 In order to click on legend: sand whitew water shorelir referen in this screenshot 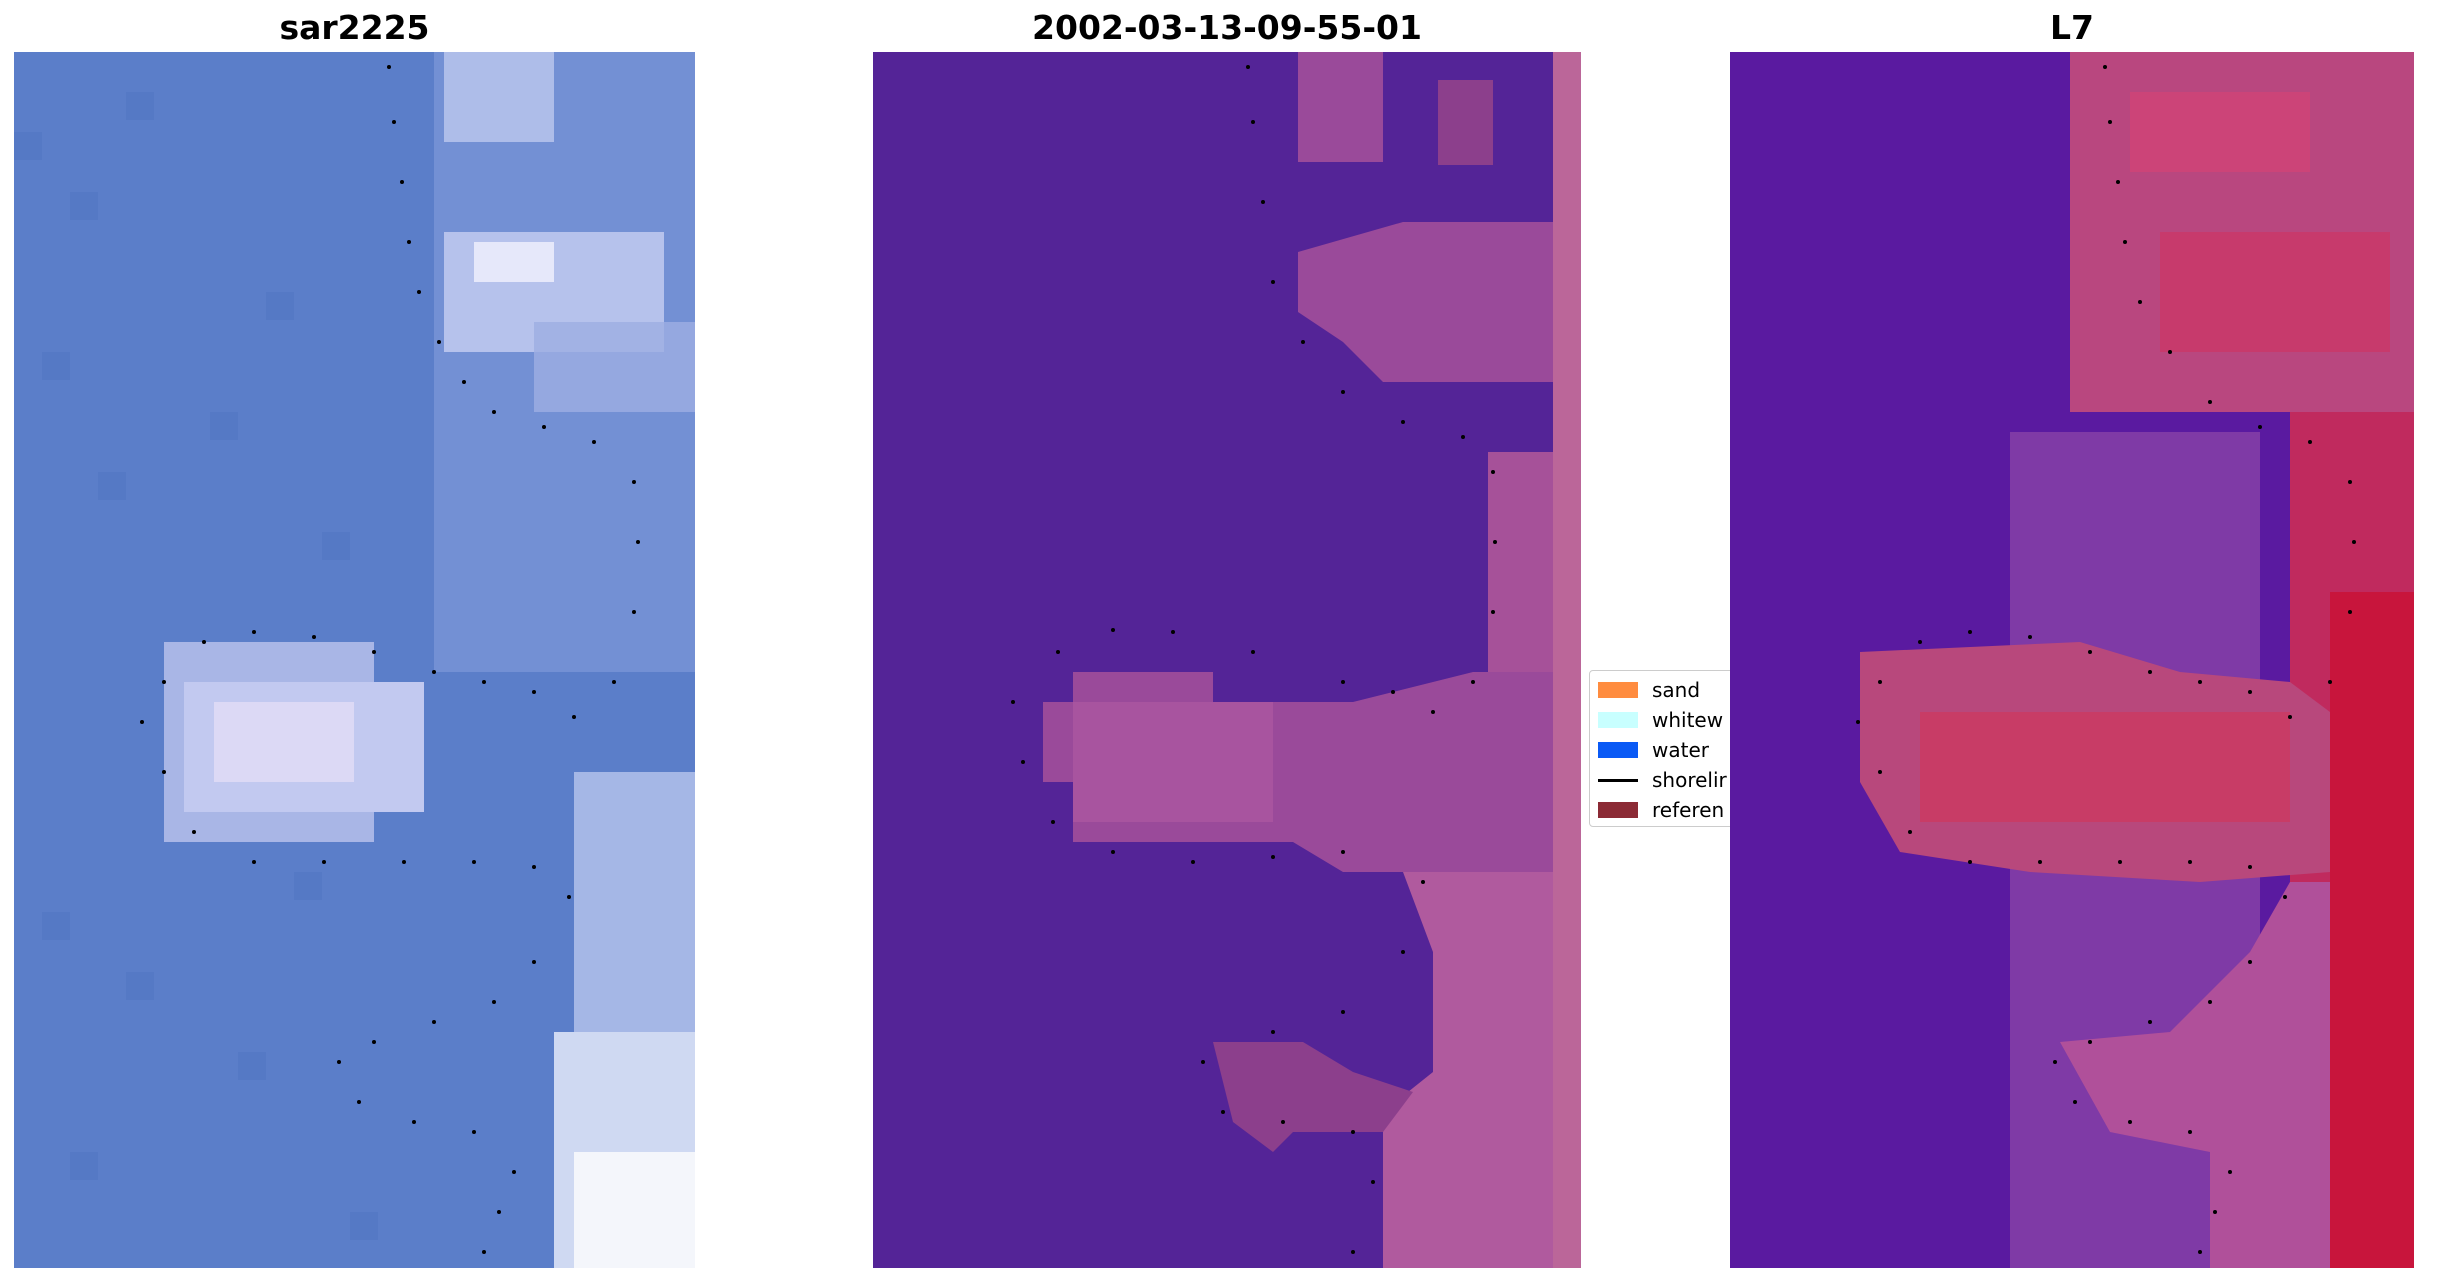, I will do `click(1663, 748)`.